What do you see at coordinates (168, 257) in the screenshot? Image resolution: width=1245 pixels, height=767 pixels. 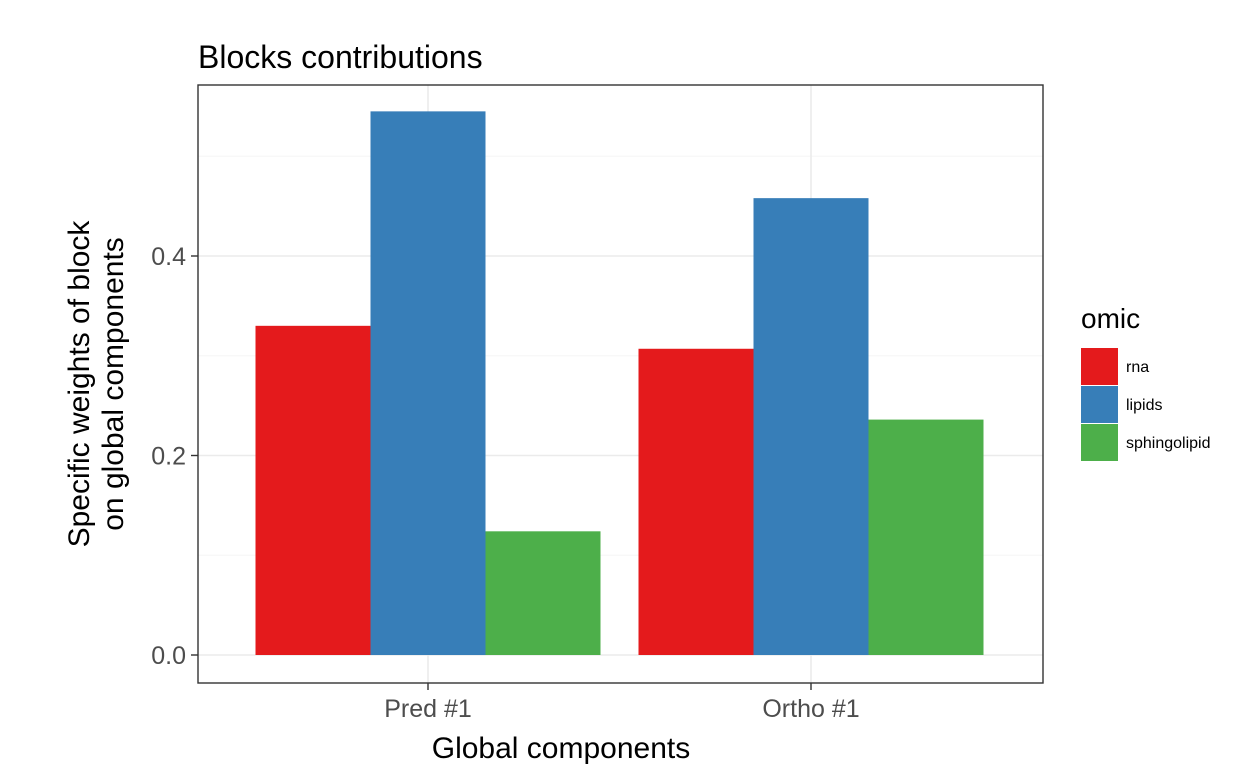 I see `y-tick-label: 0.4` at bounding box center [168, 257].